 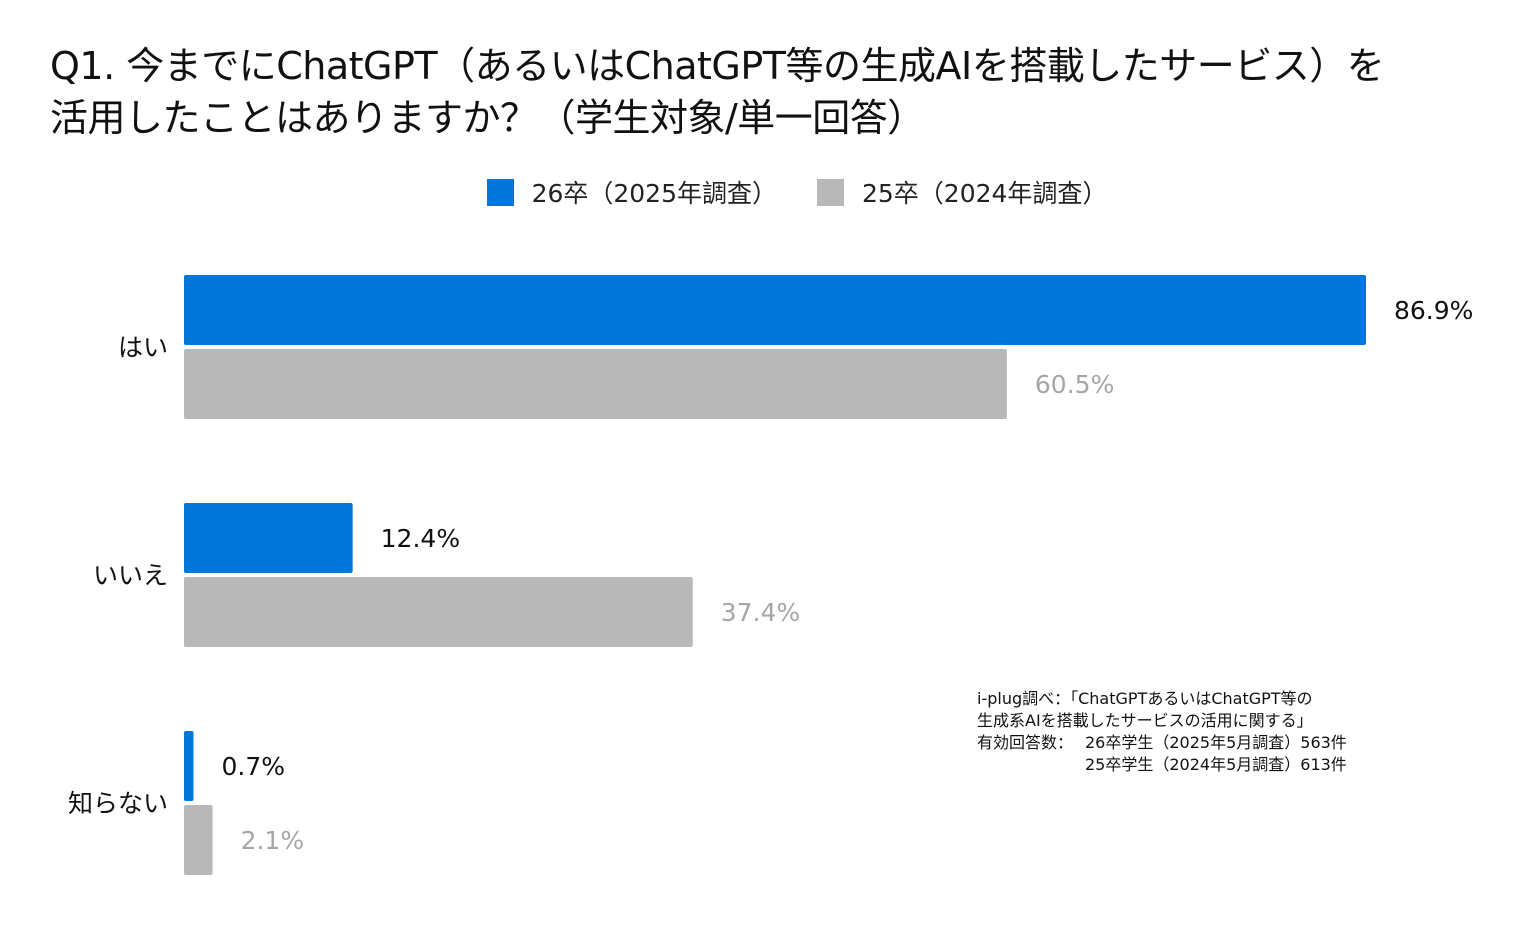 What do you see at coordinates (118, 803) in the screenshot?
I see `category-label-2: 知らない` at bounding box center [118, 803].